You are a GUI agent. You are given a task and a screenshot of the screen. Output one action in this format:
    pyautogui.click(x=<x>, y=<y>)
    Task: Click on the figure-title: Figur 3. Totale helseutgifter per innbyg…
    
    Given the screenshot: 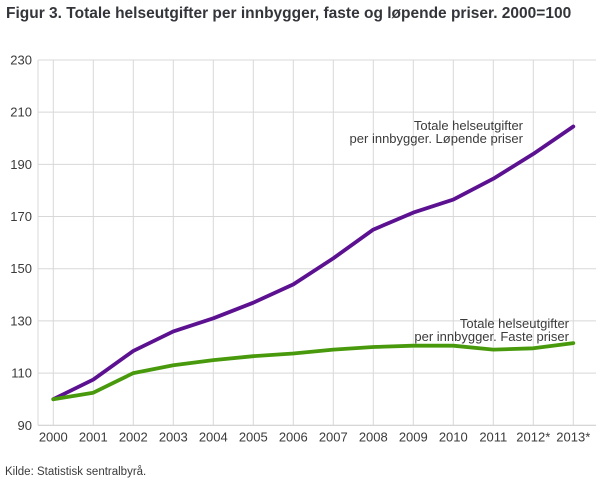 What is the action you would take?
    pyautogui.click(x=289, y=13)
    